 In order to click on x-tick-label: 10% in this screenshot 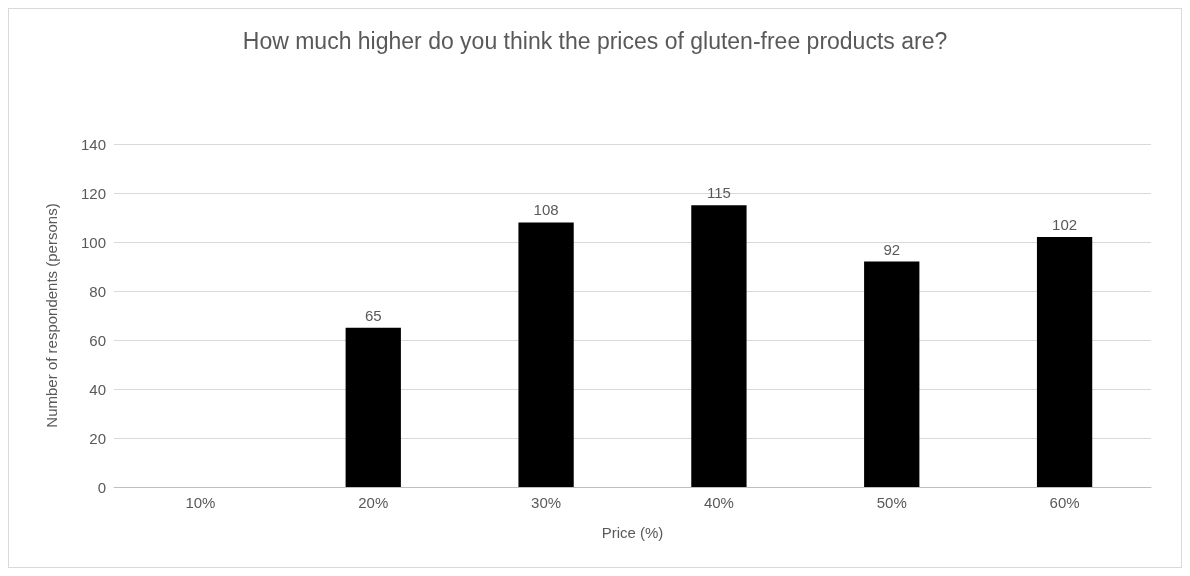, I will do `click(200, 502)`.